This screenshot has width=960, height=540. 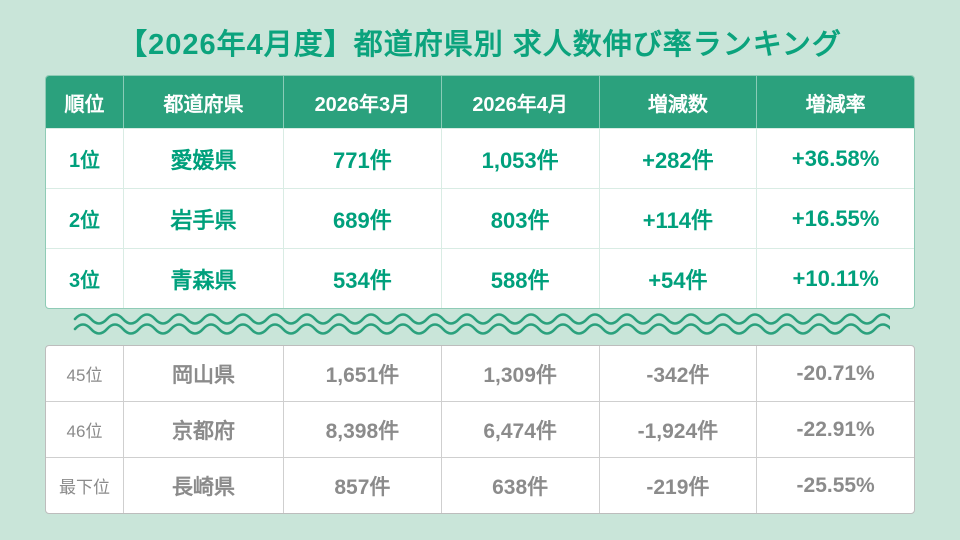 What do you see at coordinates (835, 429) in the screenshot?
I see `rate-cell: -22.91%` at bounding box center [835, 429].